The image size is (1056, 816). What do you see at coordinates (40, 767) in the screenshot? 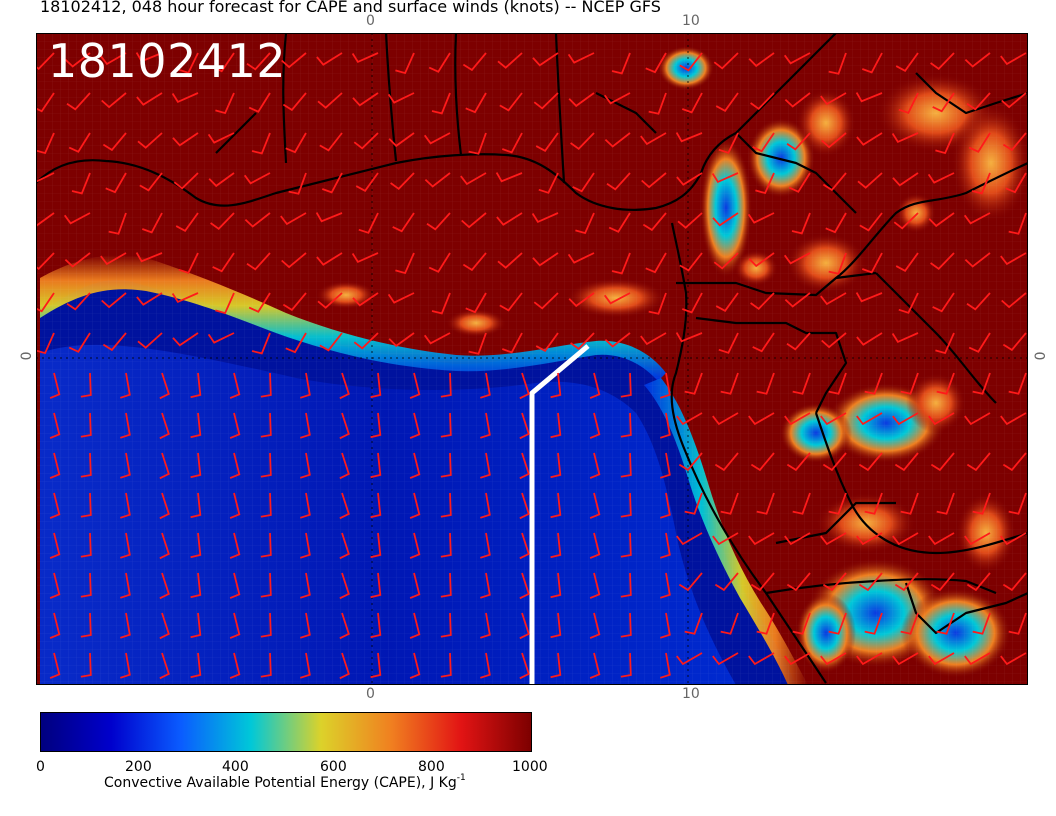
I see `colorbar-tick-0: 0` at bounding box center [40, 767].